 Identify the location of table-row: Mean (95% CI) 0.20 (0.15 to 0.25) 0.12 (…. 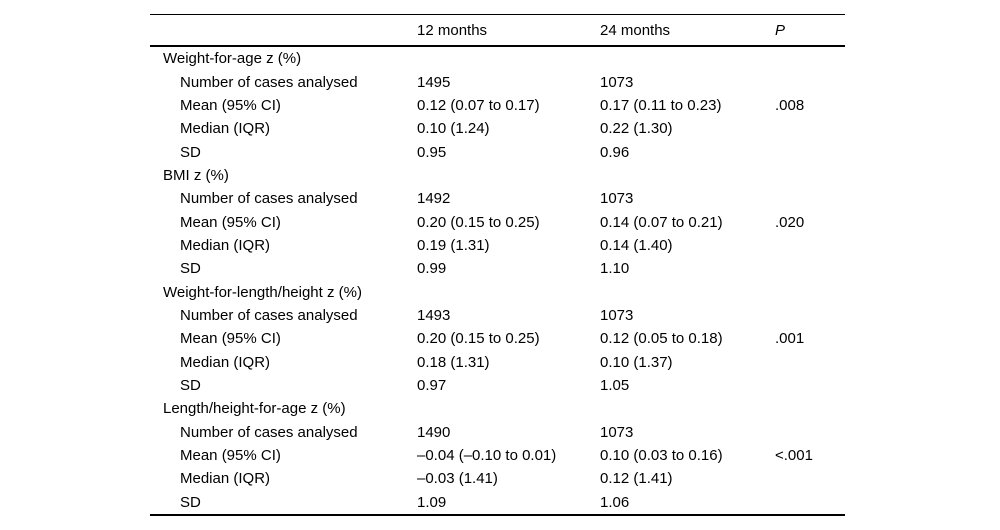
(497, 338).